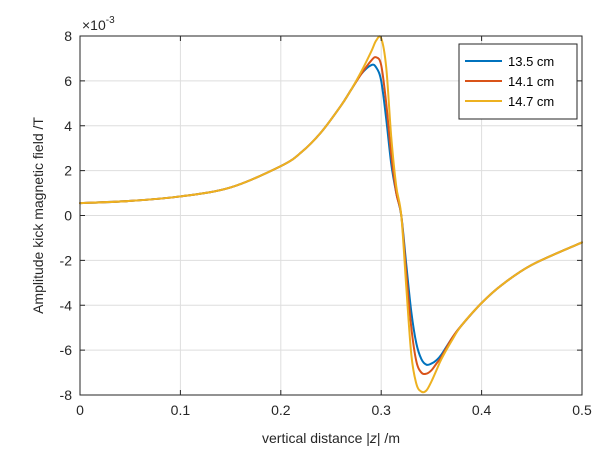 The width and height of the screenshot is (605, 454). What do you see at coordinates (531, 61) in the screenshot?
I see `legend-label-1: 13.5 cm` at bounding box center [531, 61].